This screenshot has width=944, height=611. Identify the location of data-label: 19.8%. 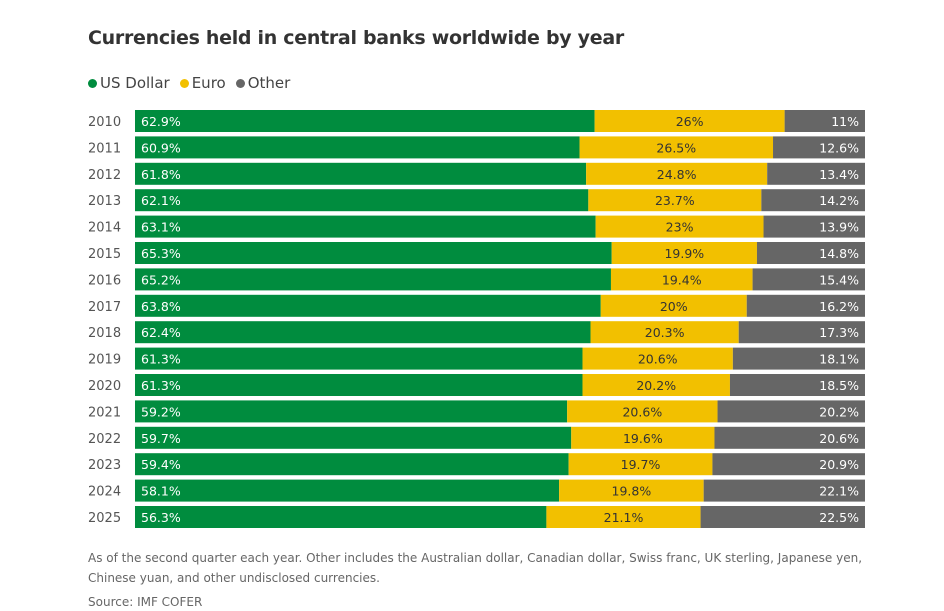
(632, 491).